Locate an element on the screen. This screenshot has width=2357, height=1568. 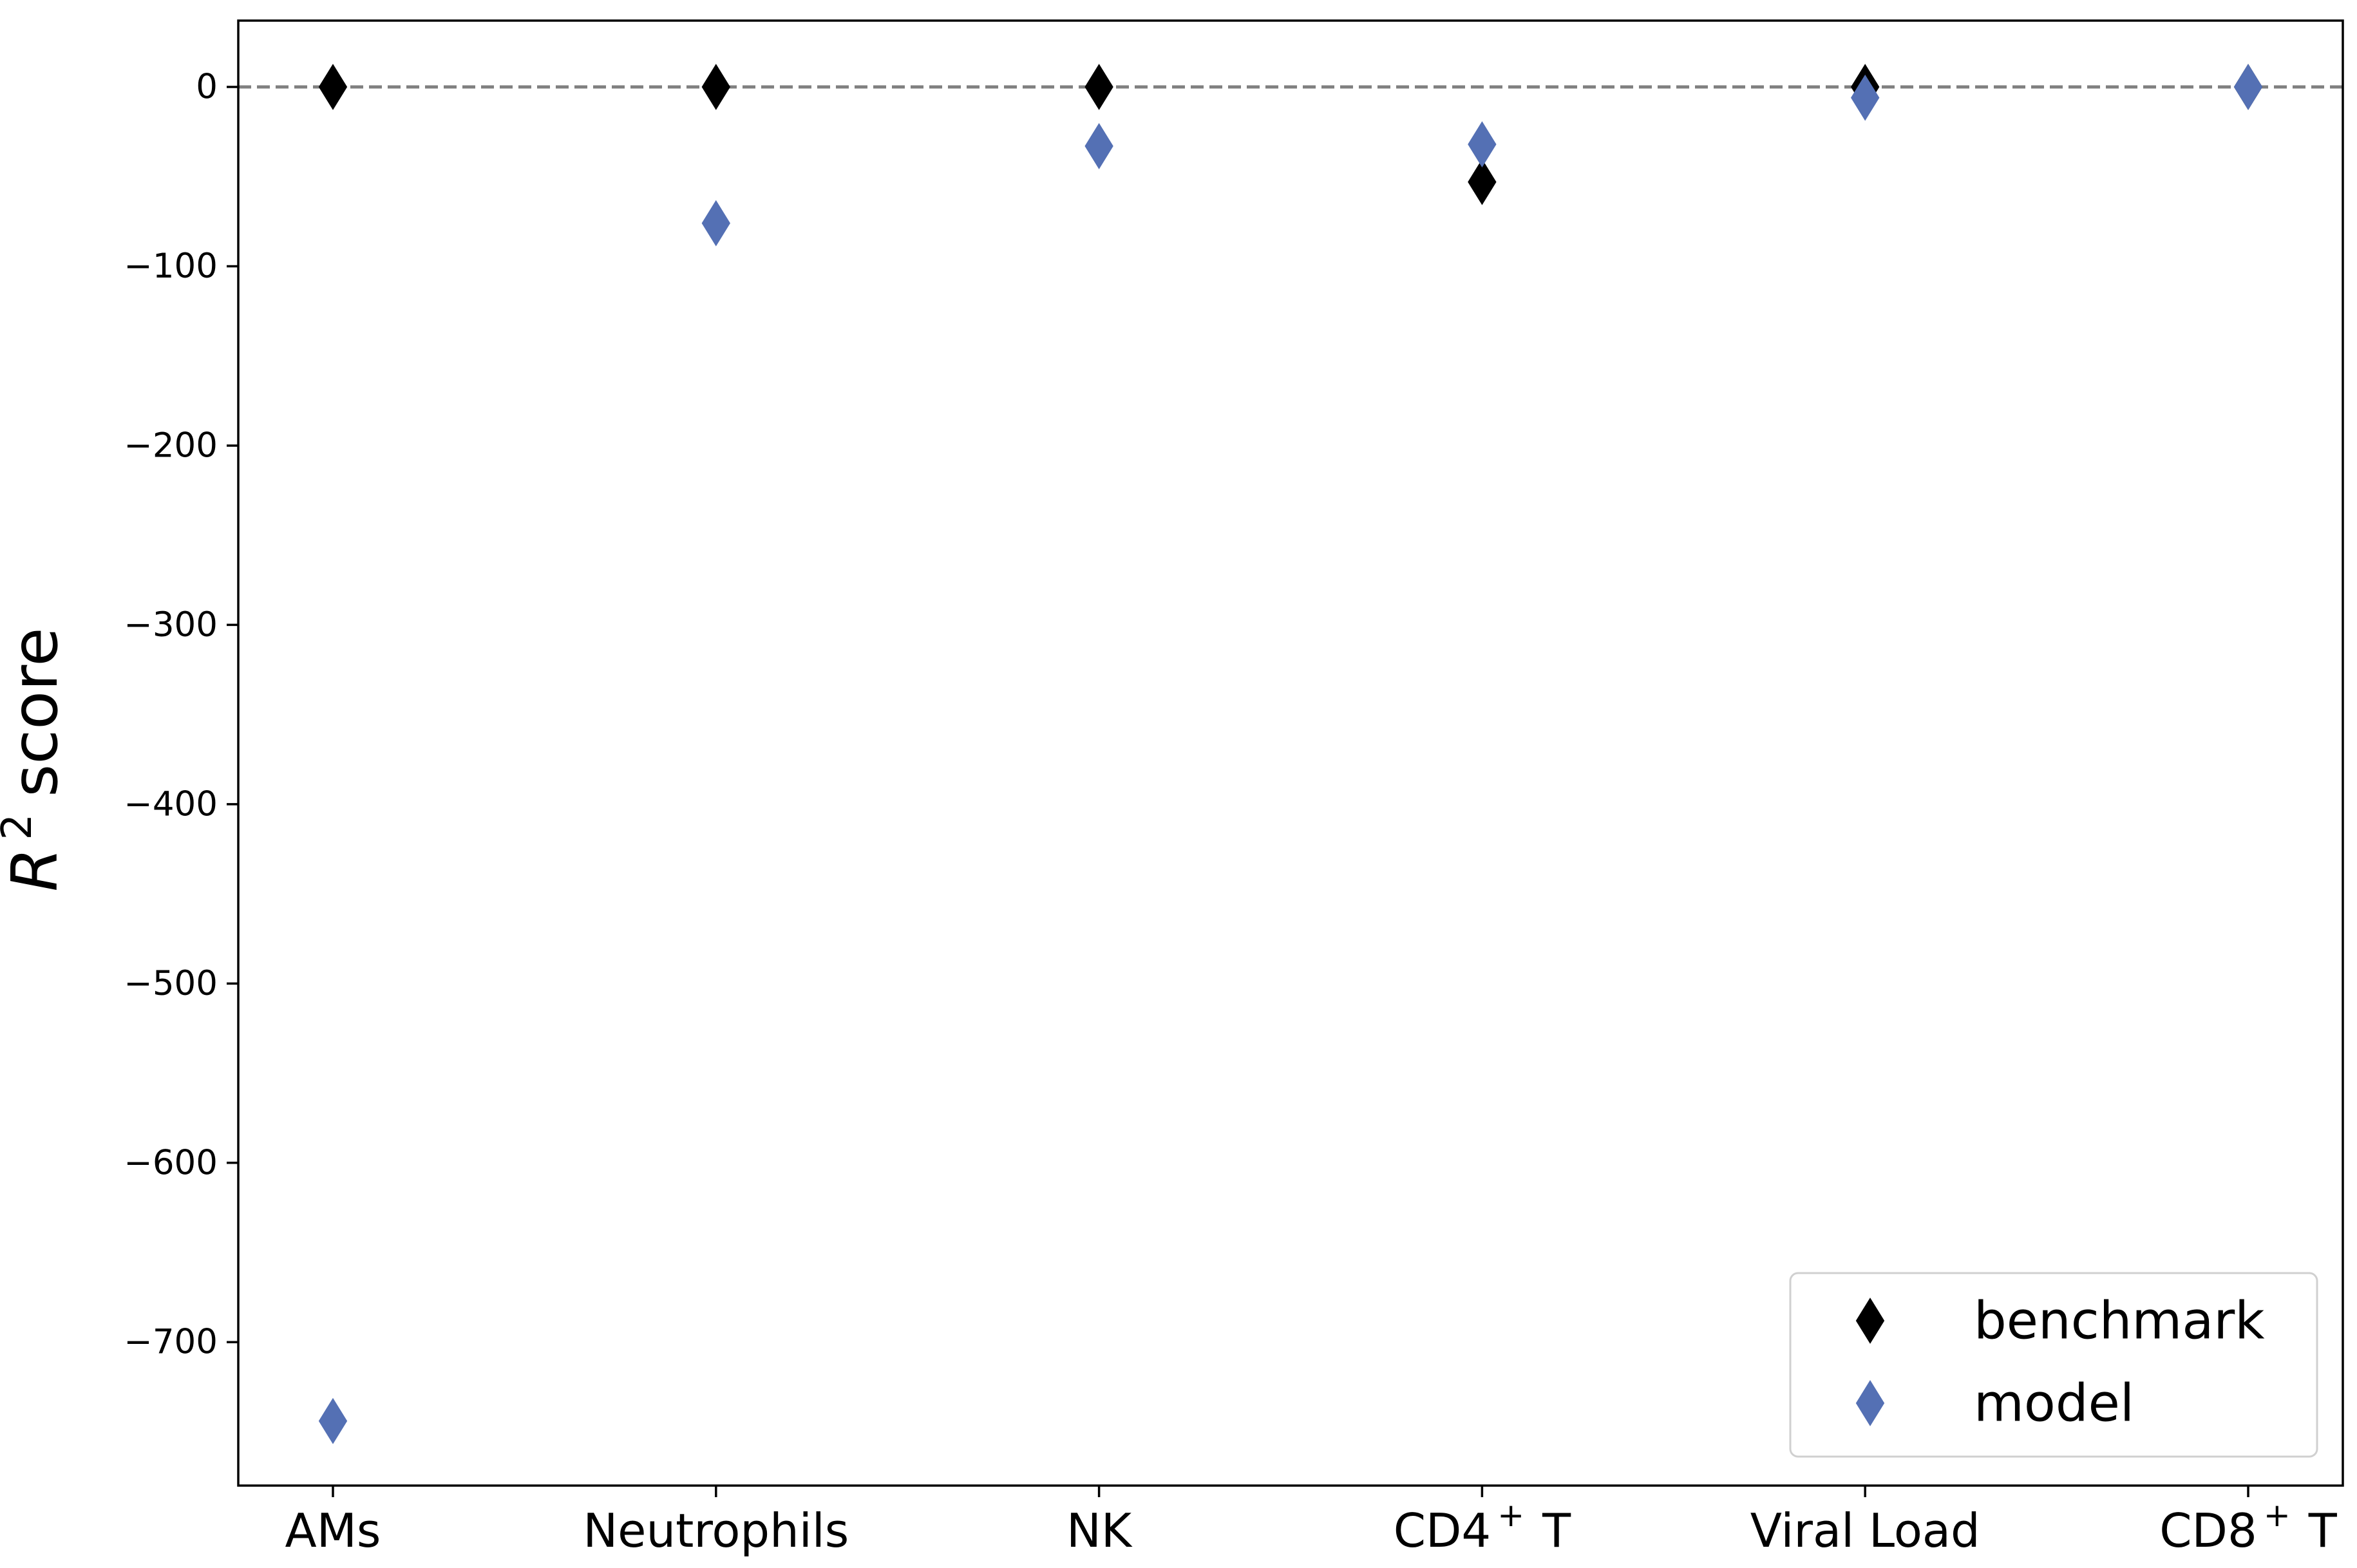
legend-box is located at coordinates (2053, 1365).